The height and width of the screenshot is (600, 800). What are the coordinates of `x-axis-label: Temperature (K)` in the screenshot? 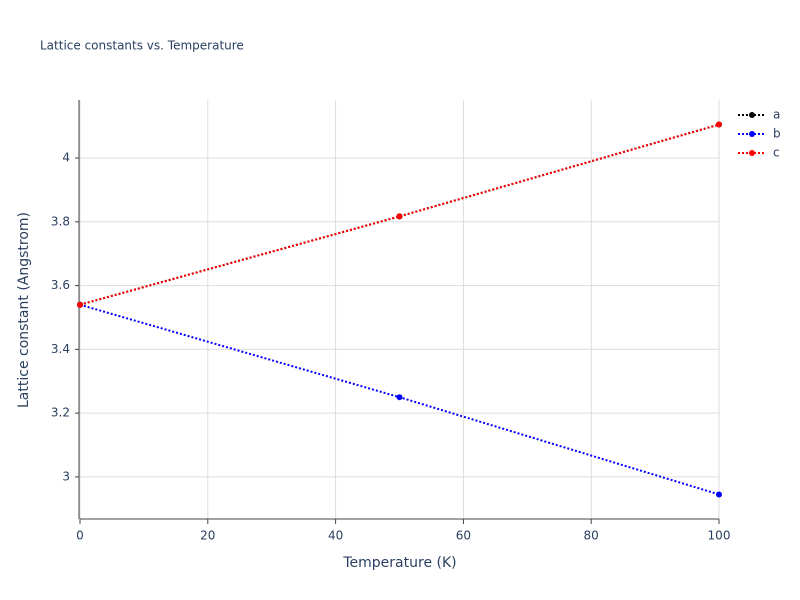 It's located at (399, 563).